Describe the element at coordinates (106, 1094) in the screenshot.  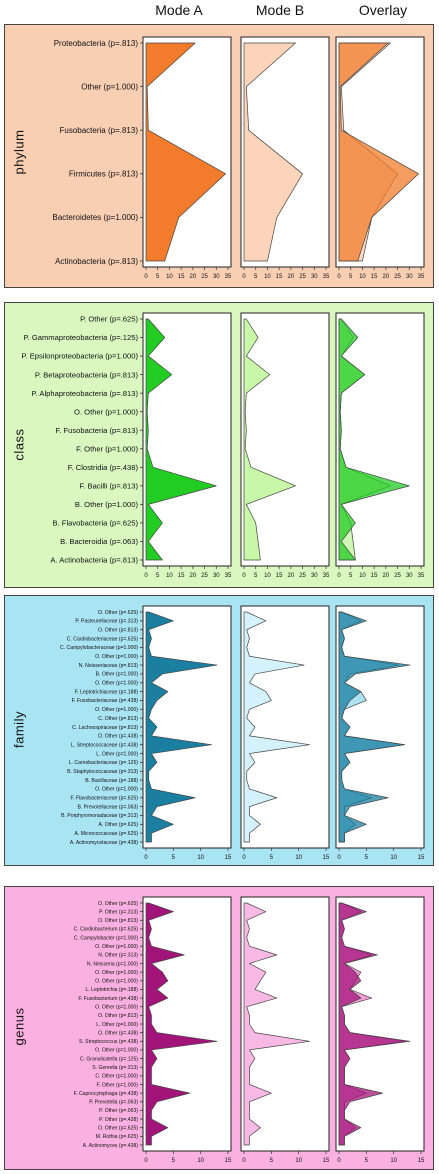
I see `category-label: F. Capnocytophaga (p=.438)` at that location.